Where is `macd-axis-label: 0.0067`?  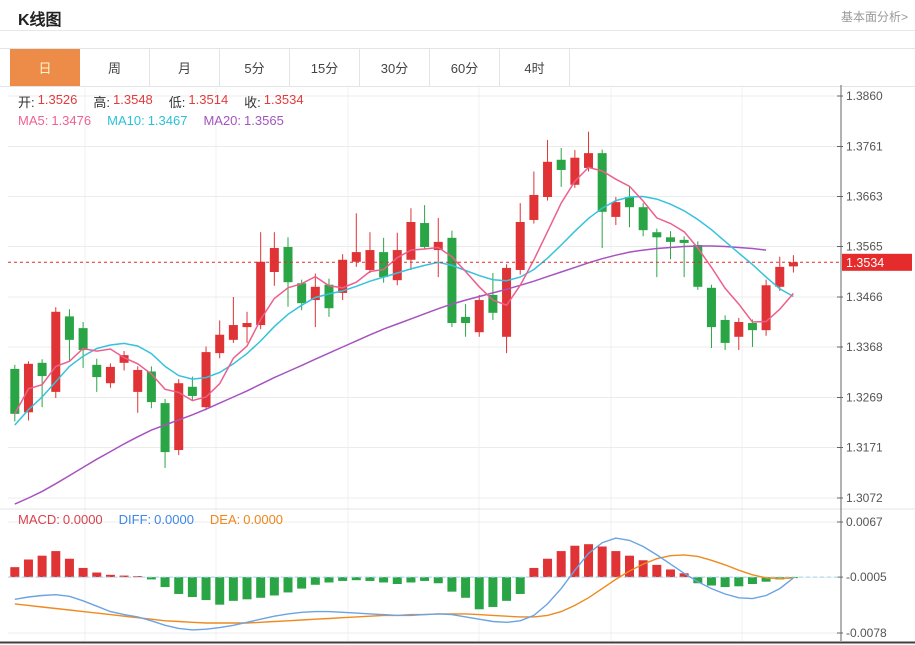
macd-axis-label: 0.0067 is located at coordinates (864, 522).